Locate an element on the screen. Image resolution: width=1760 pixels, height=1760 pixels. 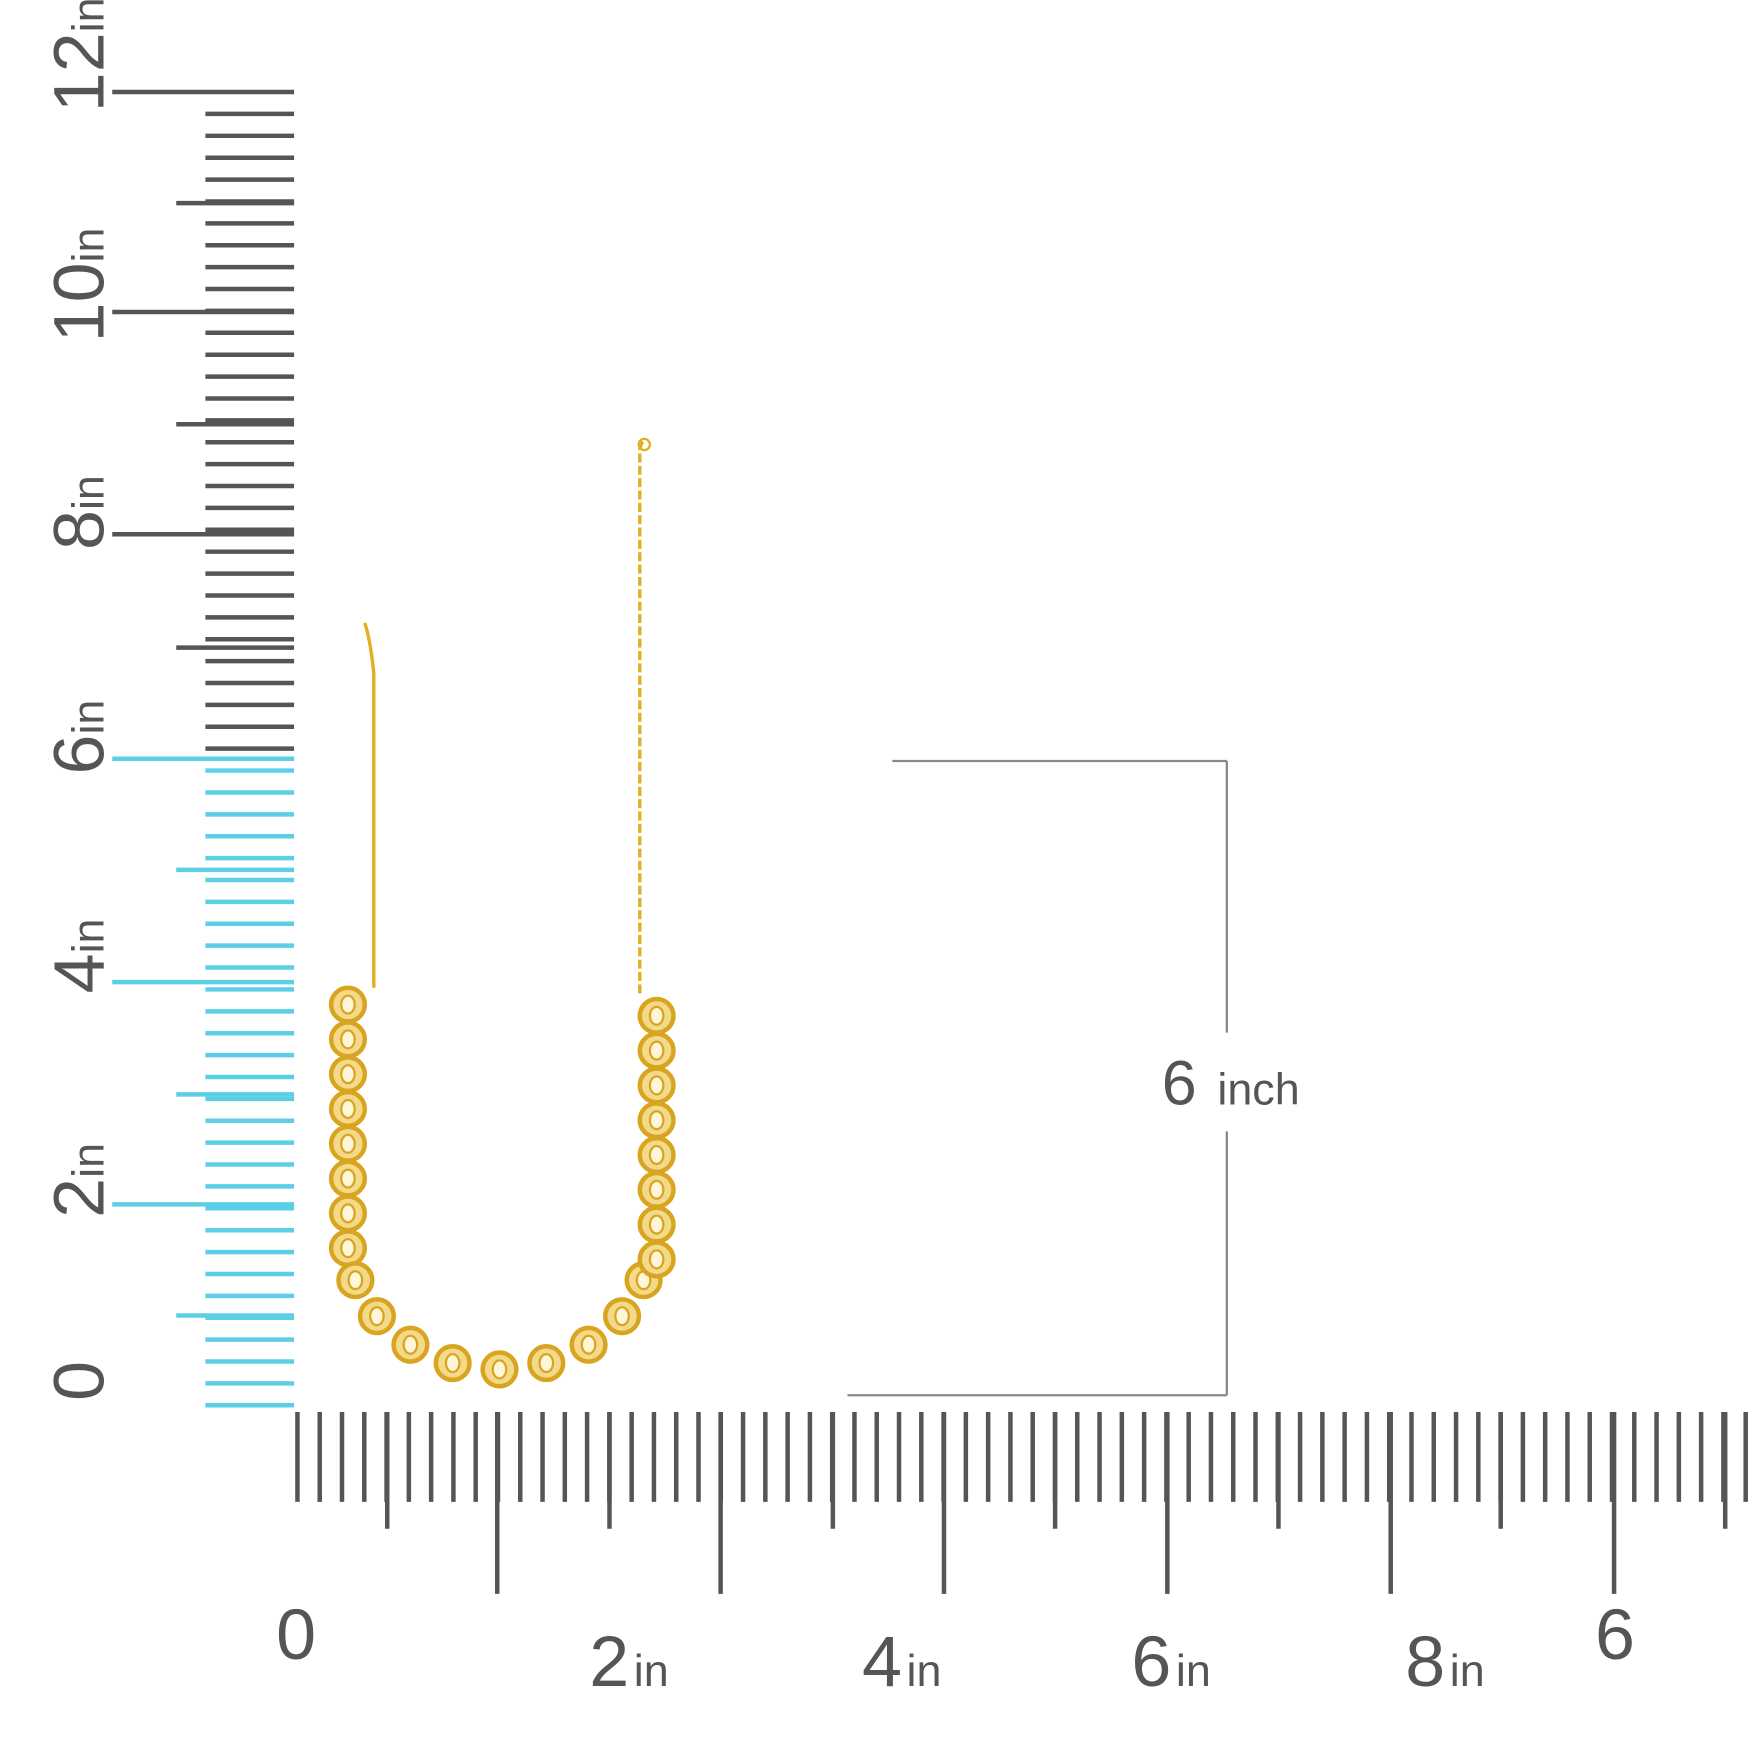
ruler-label: 6in is located at coordinates (79, 737).